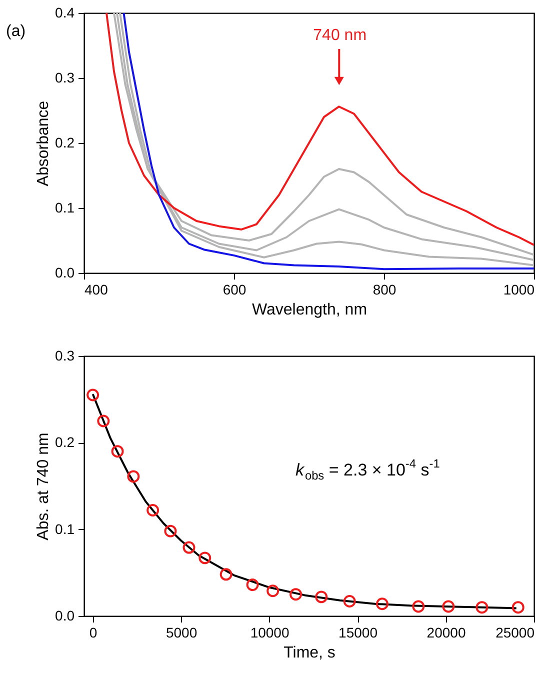  I want to click on y-tick-label: 0.4, so click(65, 12).